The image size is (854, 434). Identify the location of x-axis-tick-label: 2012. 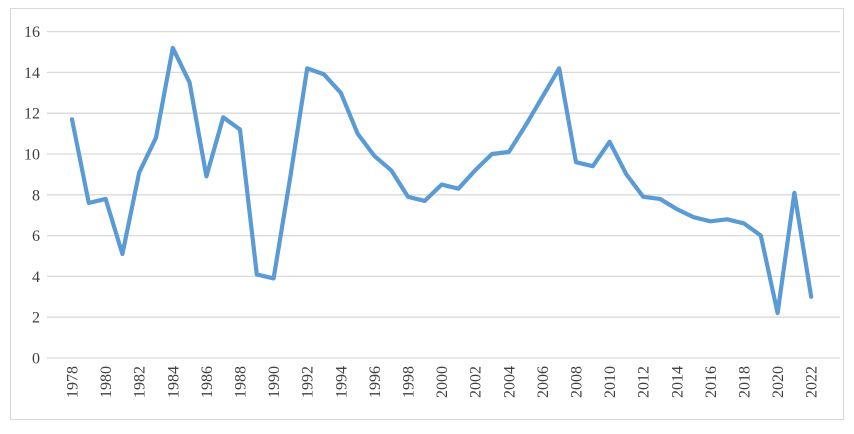
(644, 382).